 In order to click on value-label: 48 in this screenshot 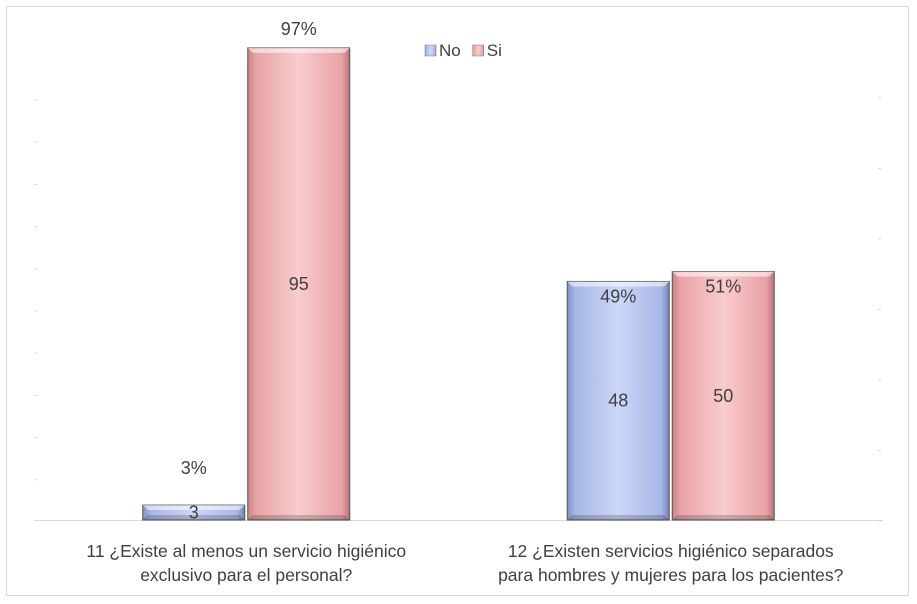, I will do `click(618, 401)`.